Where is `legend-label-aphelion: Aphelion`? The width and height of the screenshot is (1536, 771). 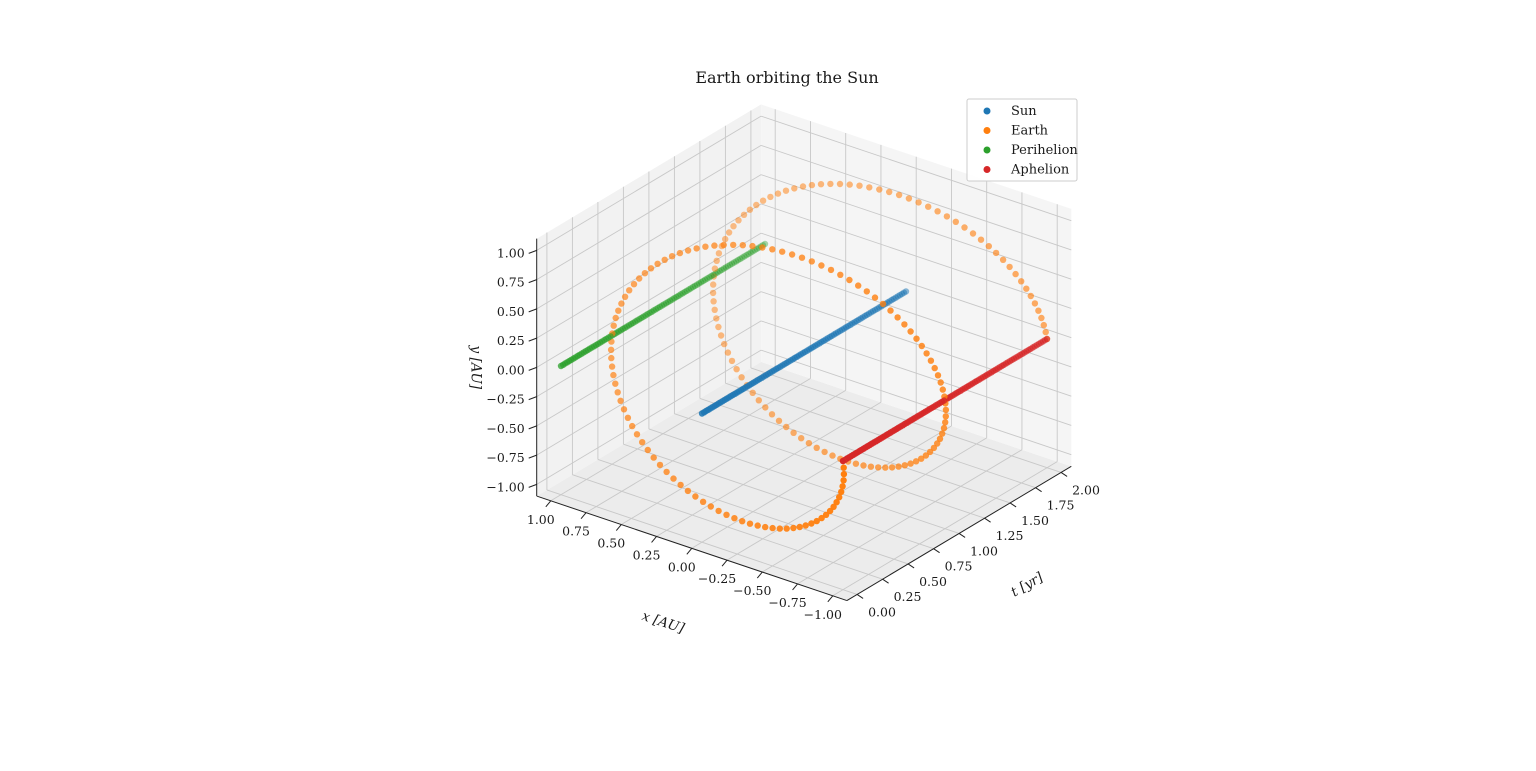 legend-label-aphelion: Aphelion is located at coordinates (1040, 170).